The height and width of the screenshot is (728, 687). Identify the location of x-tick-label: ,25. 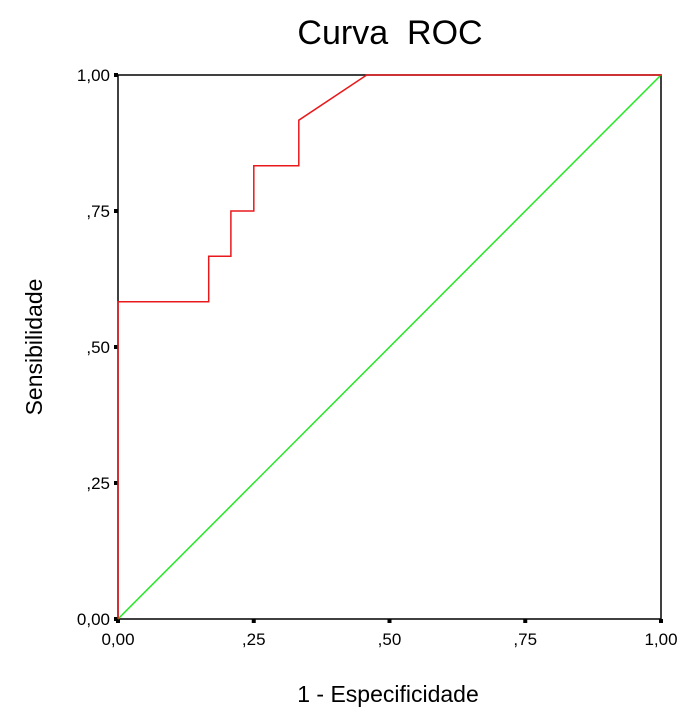
(254, 639).